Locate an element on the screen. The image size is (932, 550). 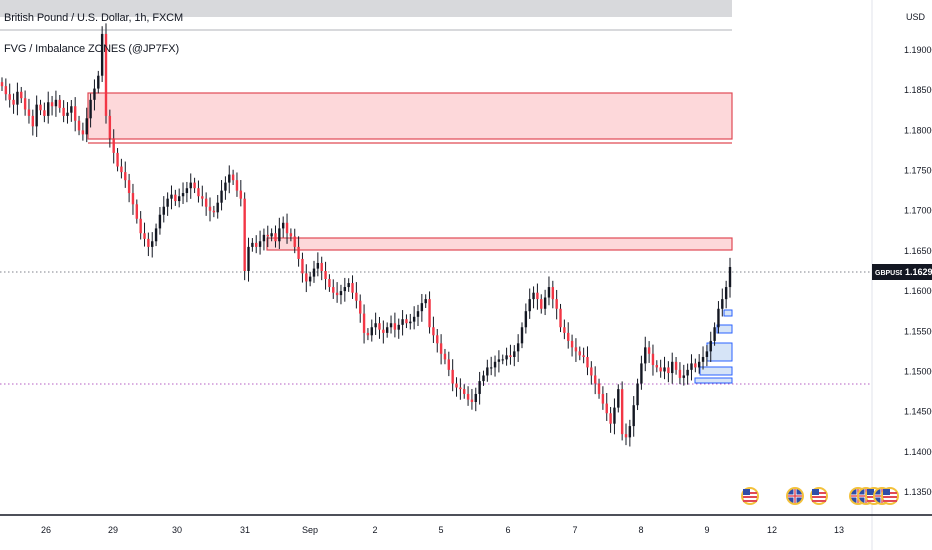
price-tick-label: 1.14500 is located at coordinates (918, 412).